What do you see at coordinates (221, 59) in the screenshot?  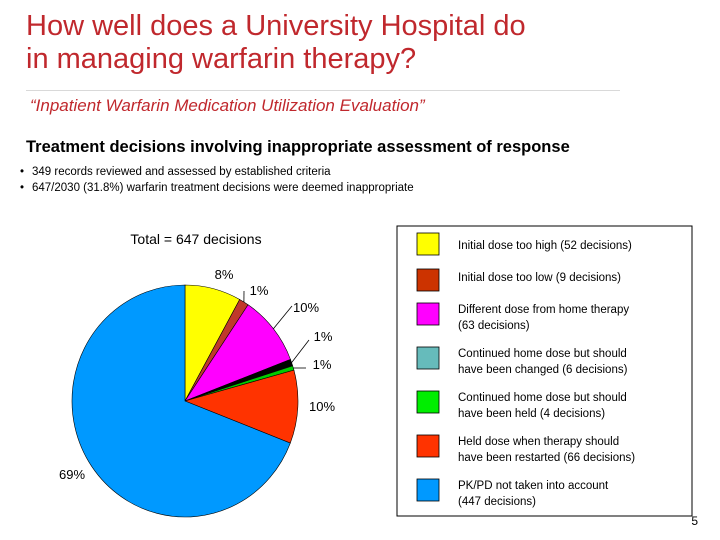 I see `title-line-2: in managing warfarin therapy?` at bounding box center [221, 59].